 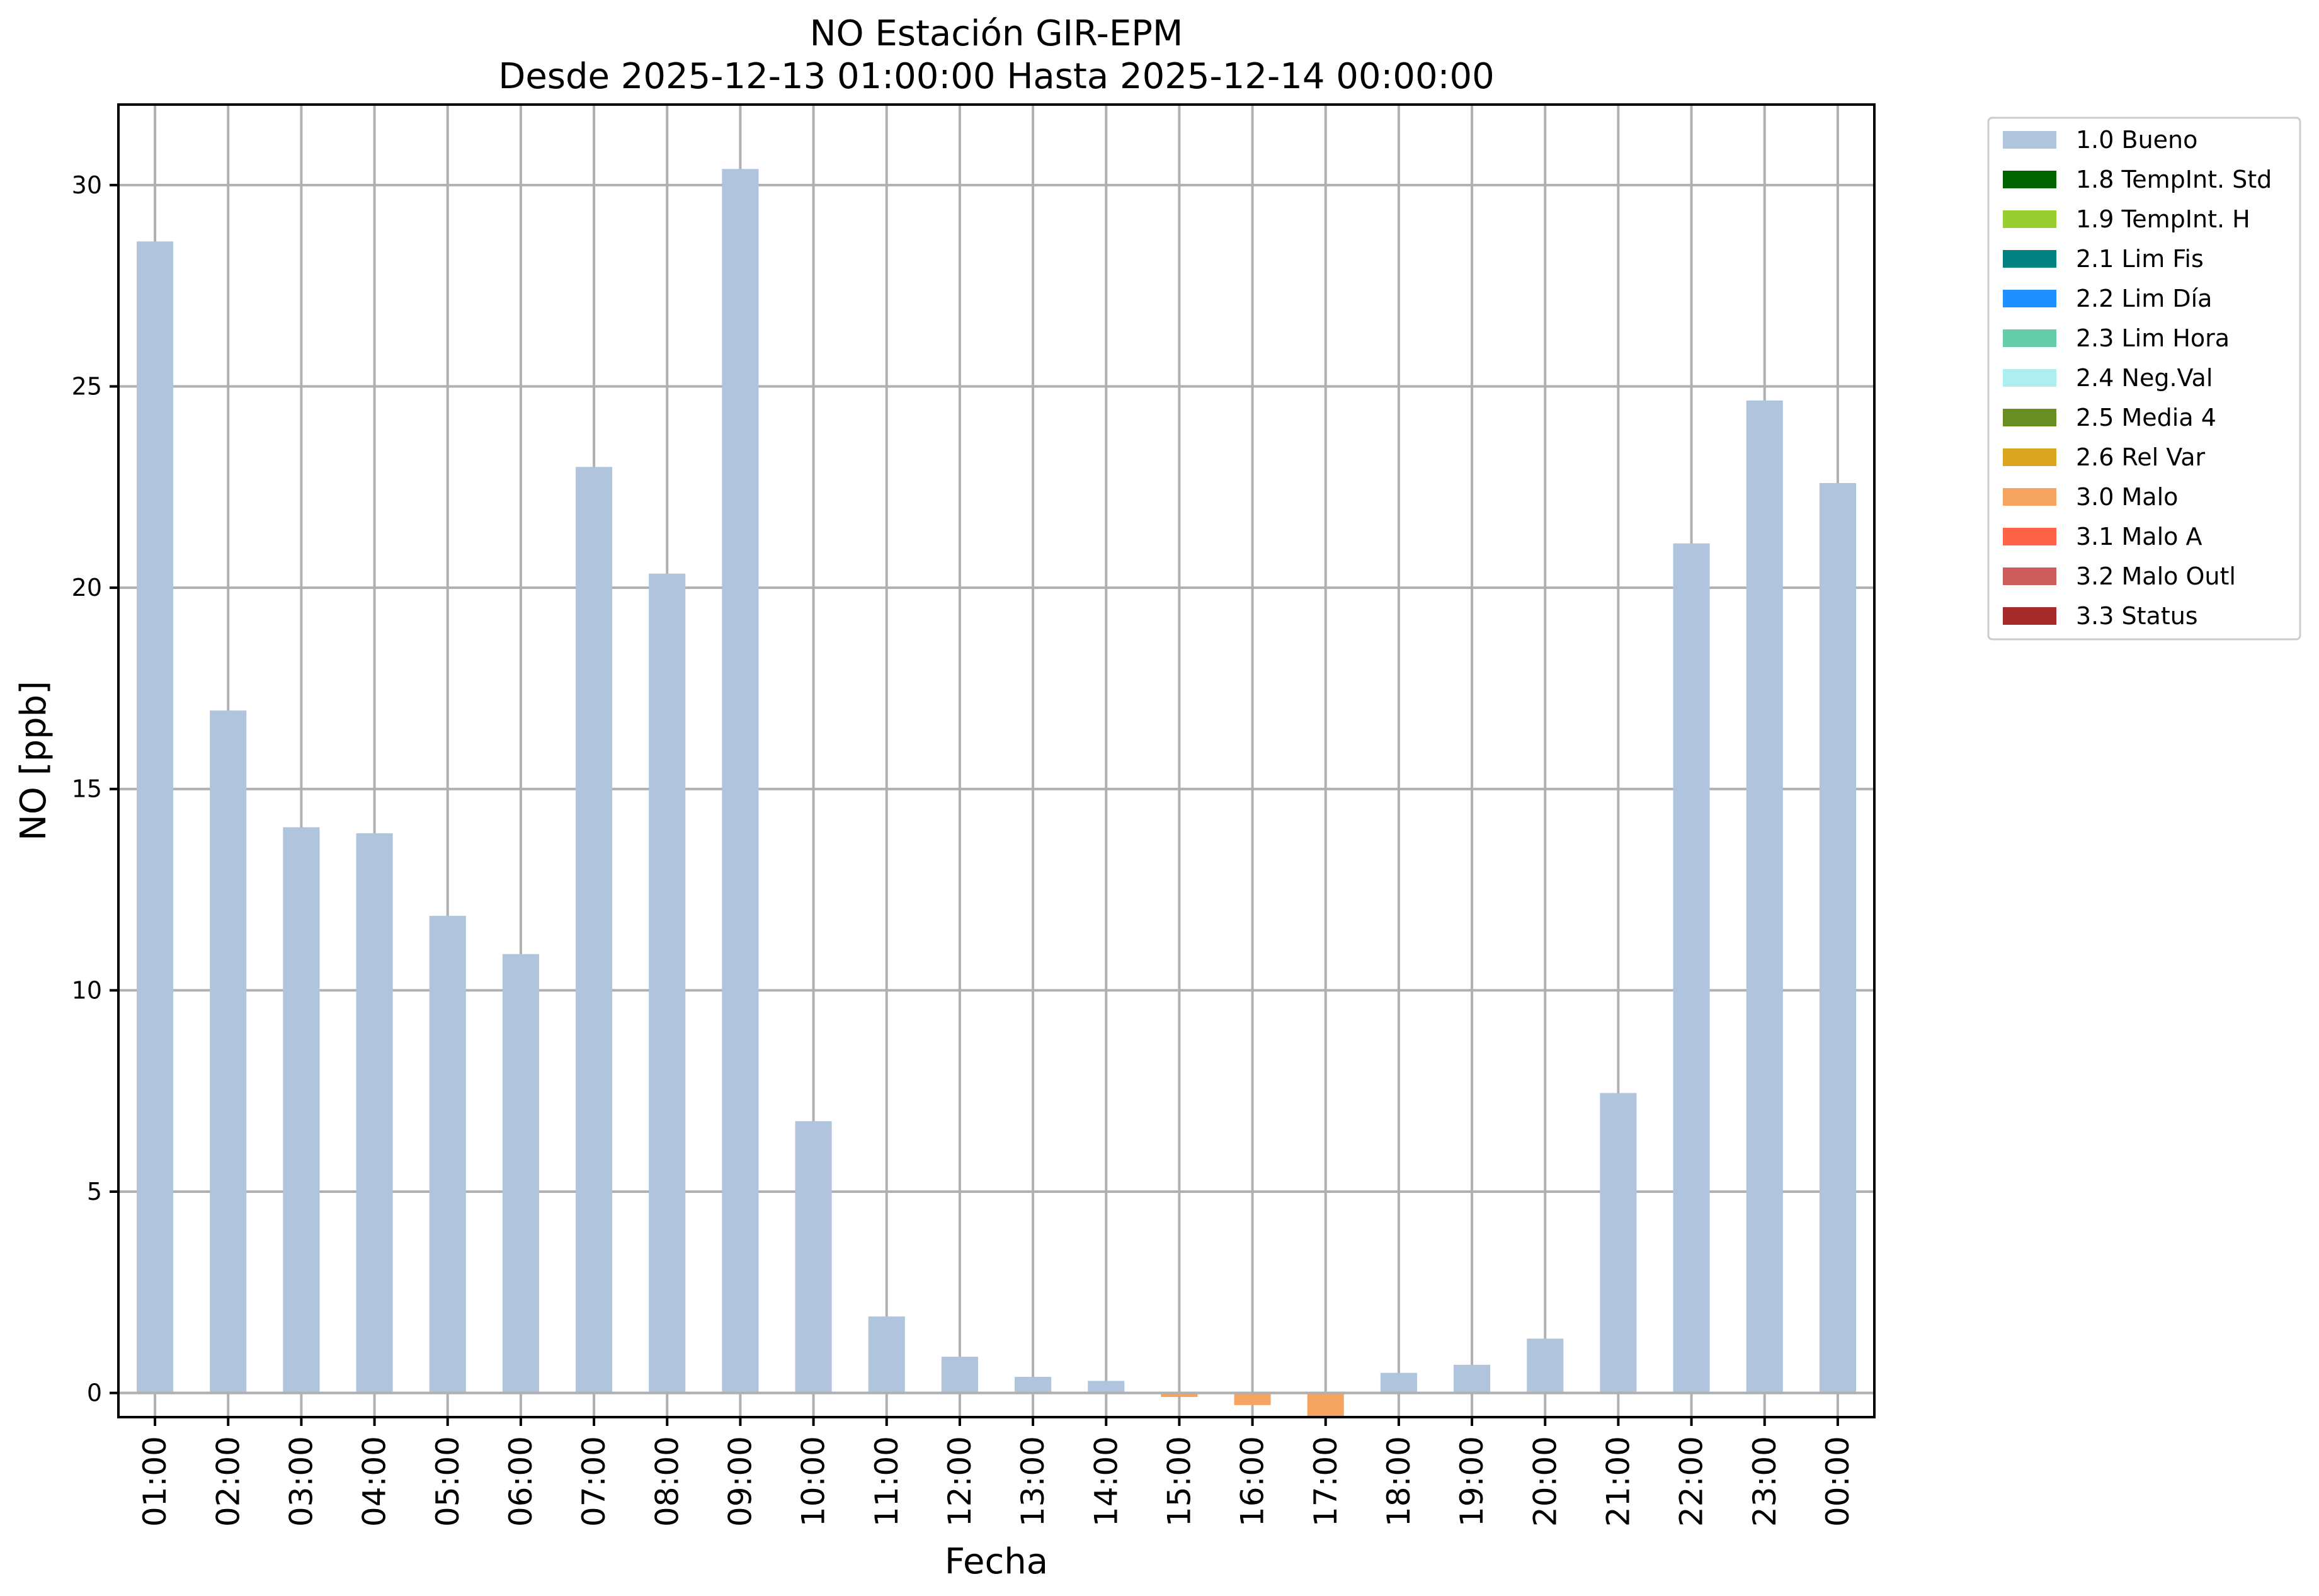 I want to click on x-tick-label: 09:00, so click(x=740, y=1481).